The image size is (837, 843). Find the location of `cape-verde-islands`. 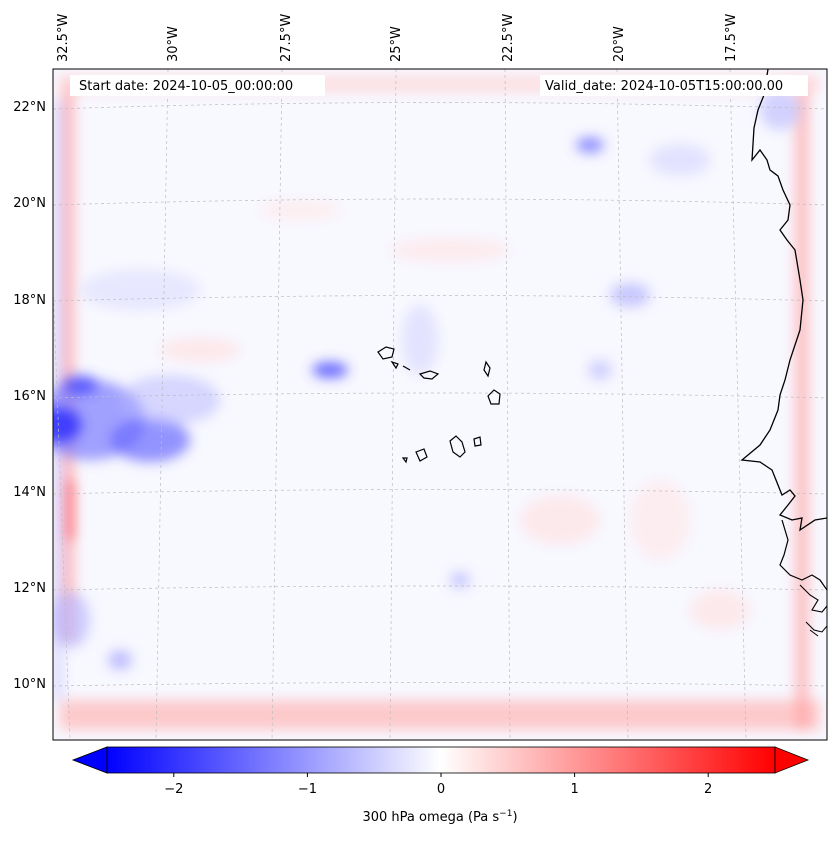

cape-verde-islands is located at coordinates (439, 405).